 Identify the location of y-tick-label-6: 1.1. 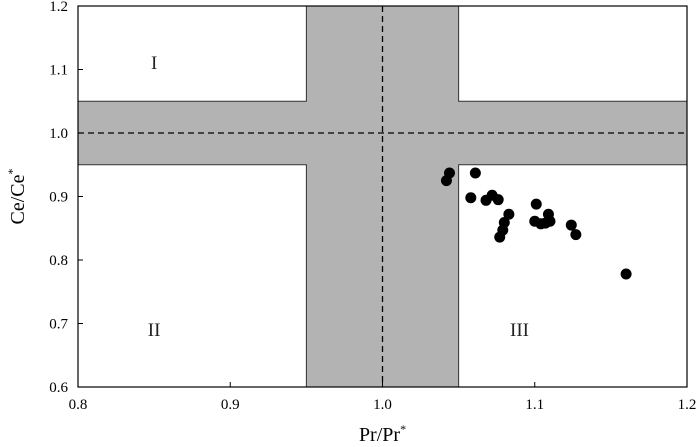
(58, 71).